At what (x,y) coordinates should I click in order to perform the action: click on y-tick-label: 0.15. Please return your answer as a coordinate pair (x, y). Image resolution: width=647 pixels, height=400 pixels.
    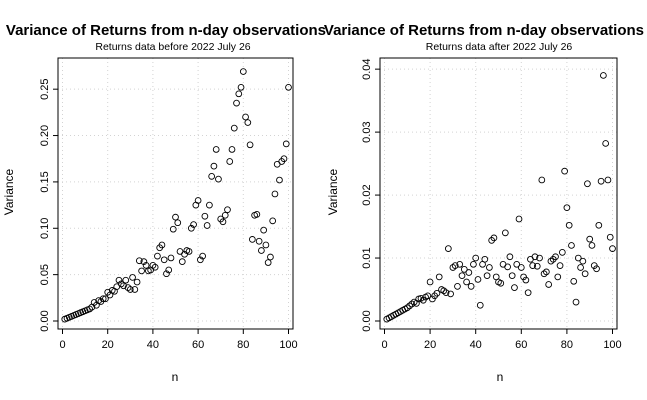
    Looking at the image, I should click on (45, 181).